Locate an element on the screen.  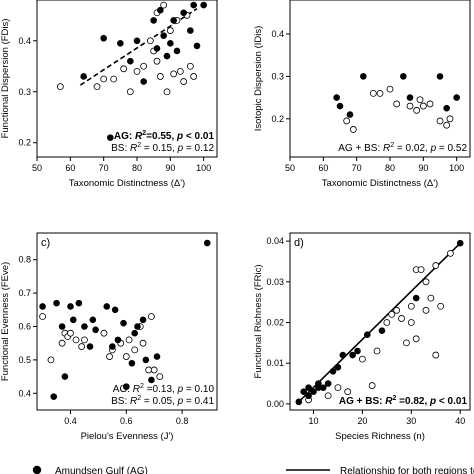
x-tick-label-b: 50 is located at coordinates (290, 168).